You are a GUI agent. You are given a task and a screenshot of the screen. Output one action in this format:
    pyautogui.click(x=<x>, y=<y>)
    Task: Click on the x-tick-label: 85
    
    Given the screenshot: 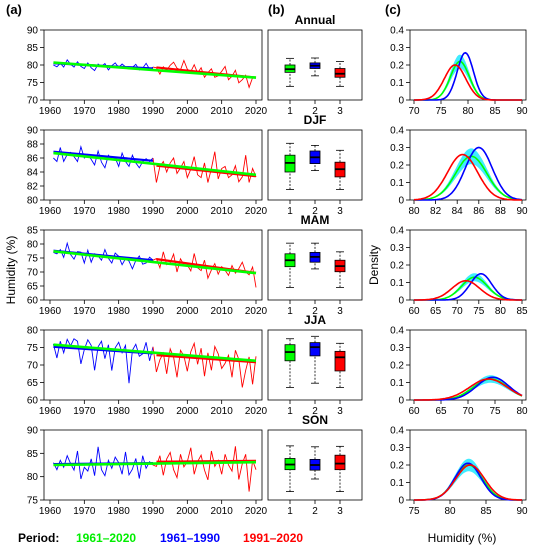 What is the action you would take?
    pyautogui.click(x=522, y=311)
    